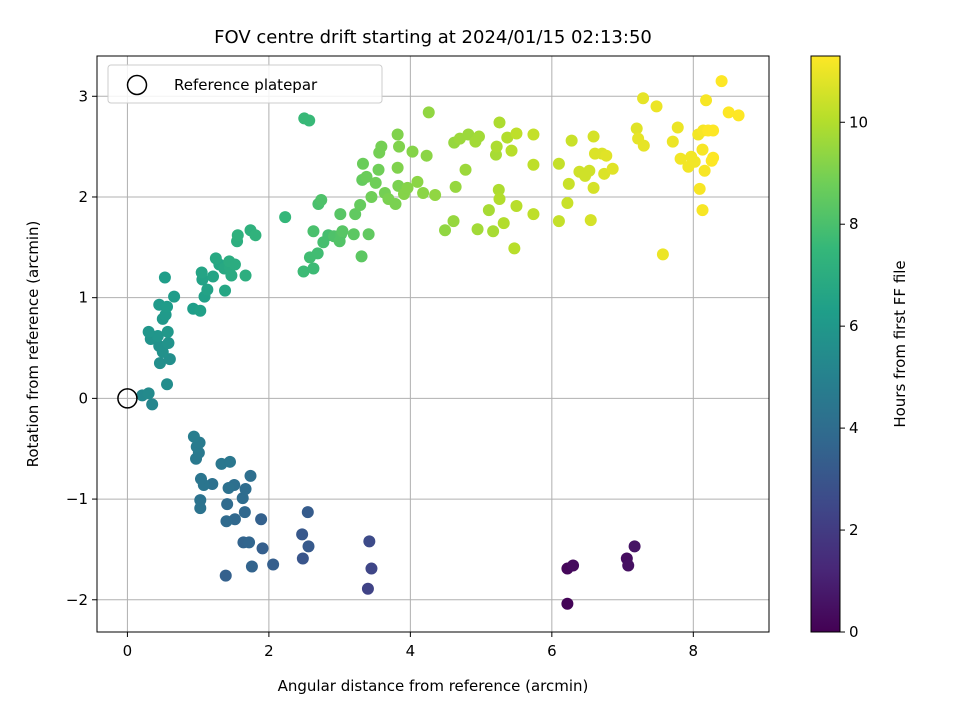  I want to click on colorbar-tick-label: 4, so click(854, 428).